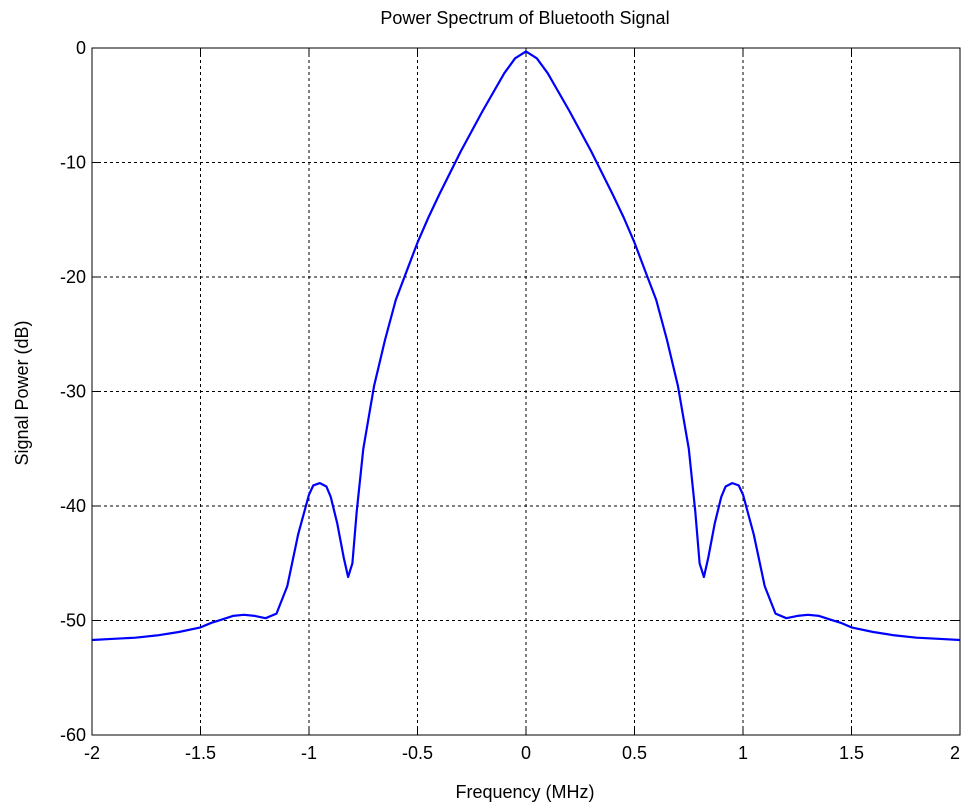 This screenshot has width=962, height=806. What do you see at coordinates (634, 753) in the screenshot?
I see `x-tick-label: 0.5` at bounding box center [634, 753].